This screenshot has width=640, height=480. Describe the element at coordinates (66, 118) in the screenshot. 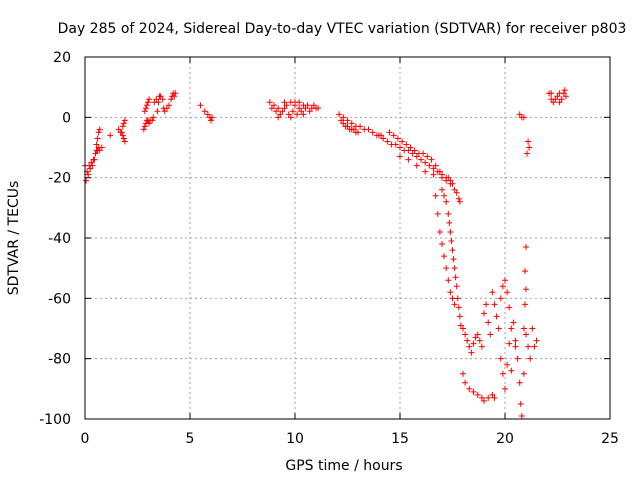

I see `y-tick-label: 0` at that location.